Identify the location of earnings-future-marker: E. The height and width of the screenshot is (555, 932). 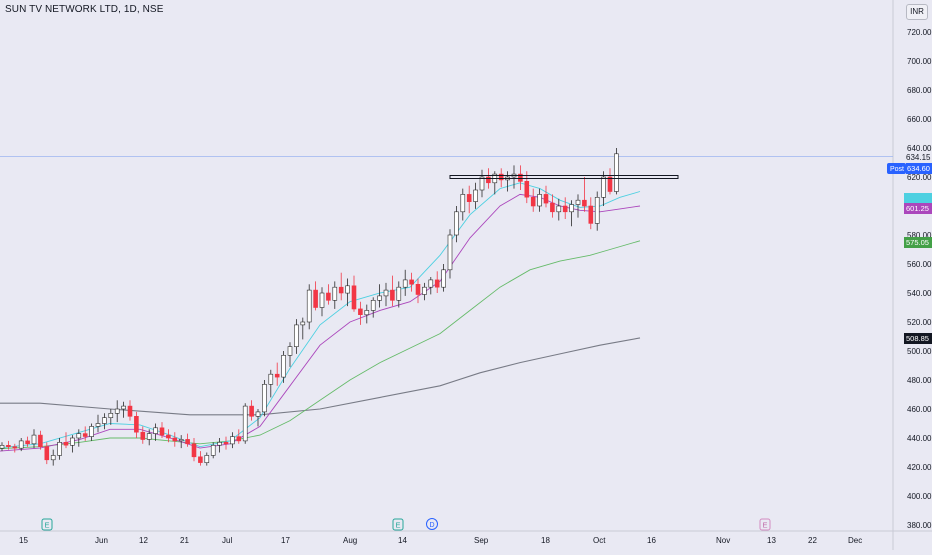
(765, 524).